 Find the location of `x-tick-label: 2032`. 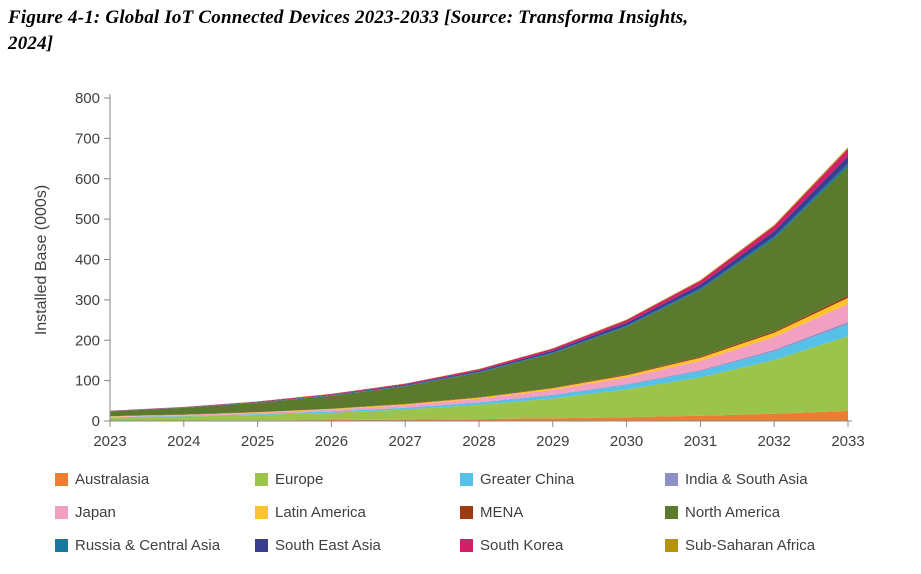

x-tick-label: 2032 is located at coordinates (774, 441).